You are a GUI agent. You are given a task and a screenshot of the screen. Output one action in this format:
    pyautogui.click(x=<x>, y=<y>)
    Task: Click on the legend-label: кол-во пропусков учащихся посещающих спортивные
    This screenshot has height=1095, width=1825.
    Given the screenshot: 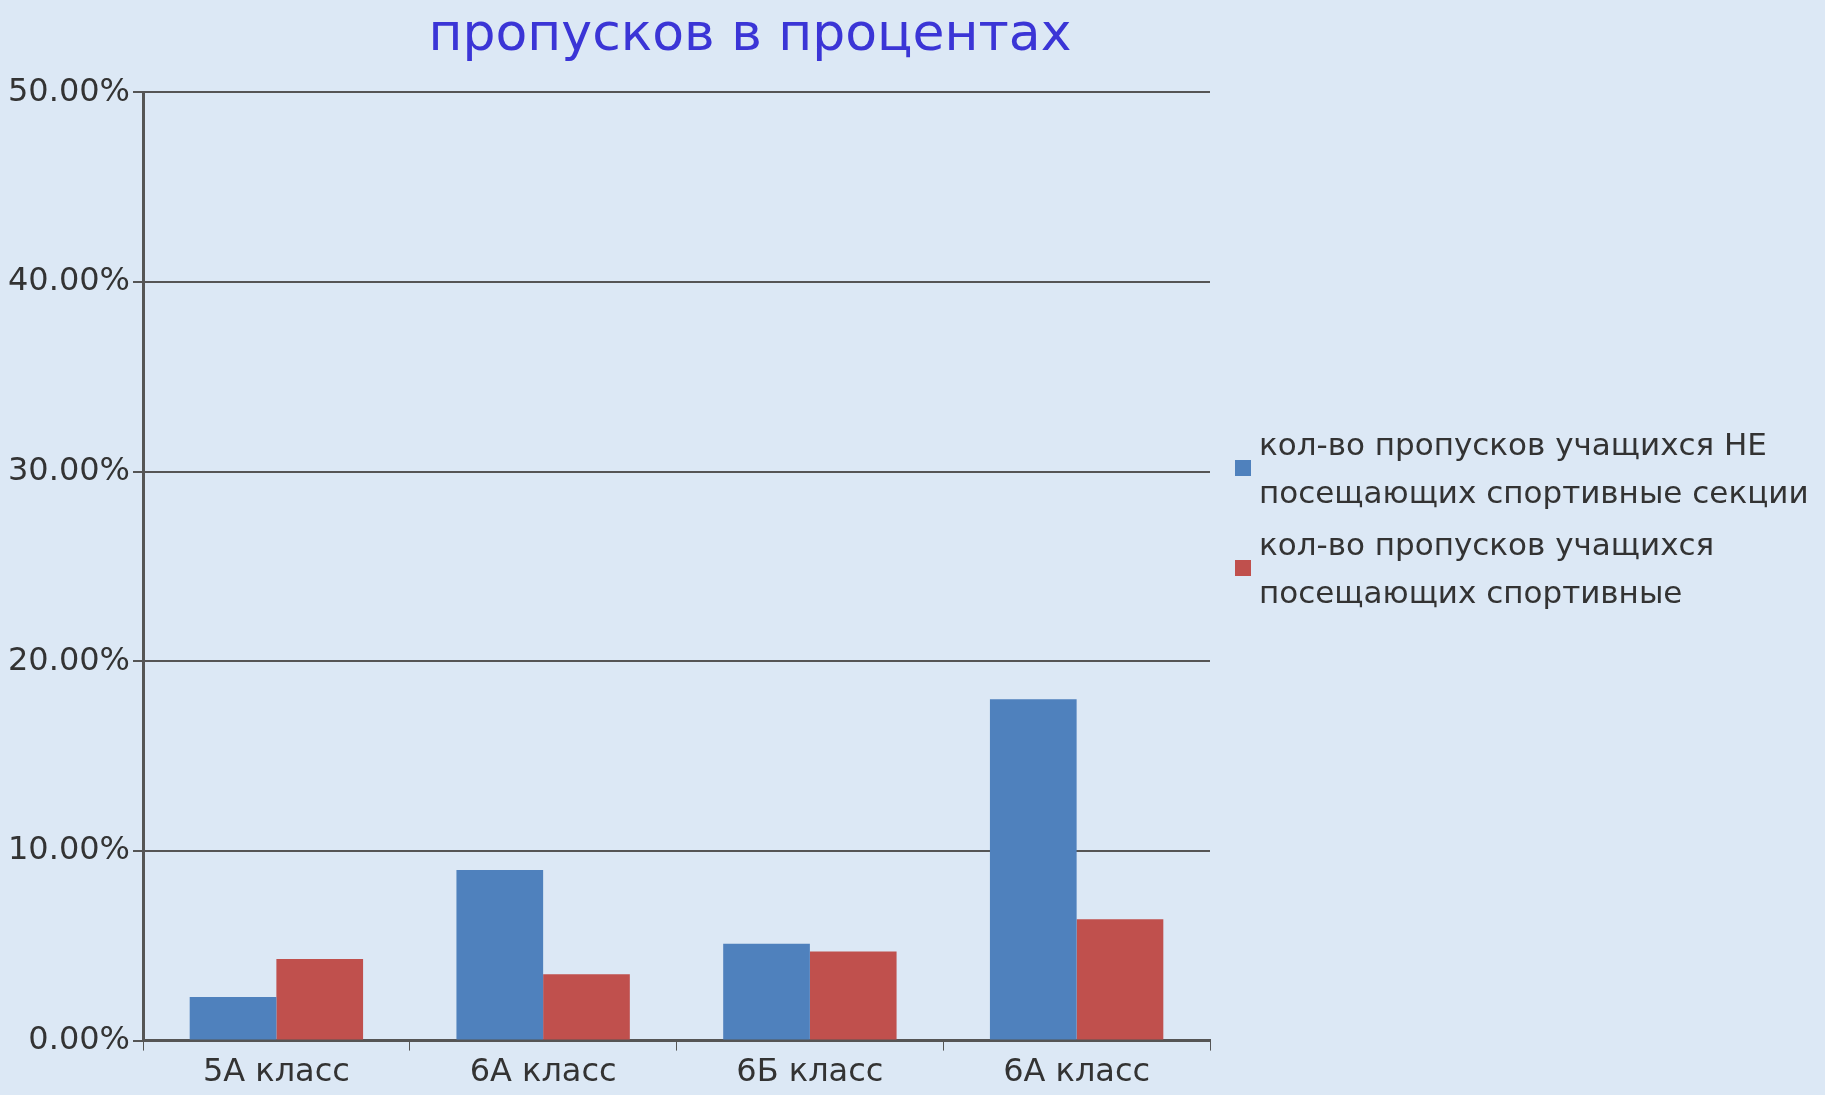 What is the action you would take?
    pyautogui.click(x=1487, y=569)
    